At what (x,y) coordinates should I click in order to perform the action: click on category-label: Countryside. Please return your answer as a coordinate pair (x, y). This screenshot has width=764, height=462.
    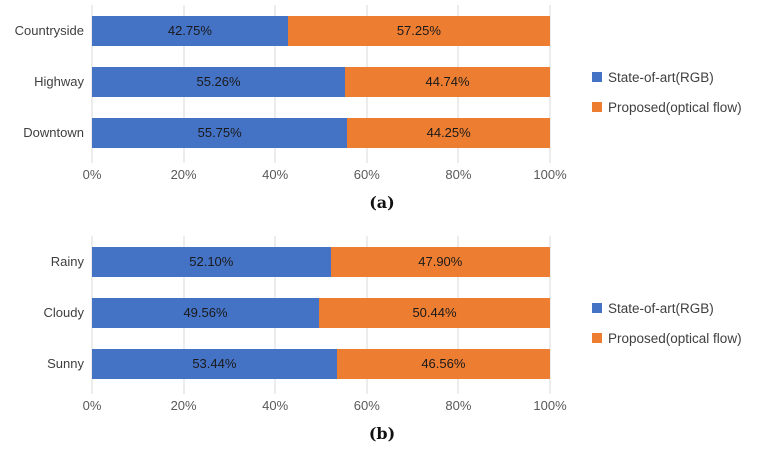
    Looking at the image, I should click on (49, 30).